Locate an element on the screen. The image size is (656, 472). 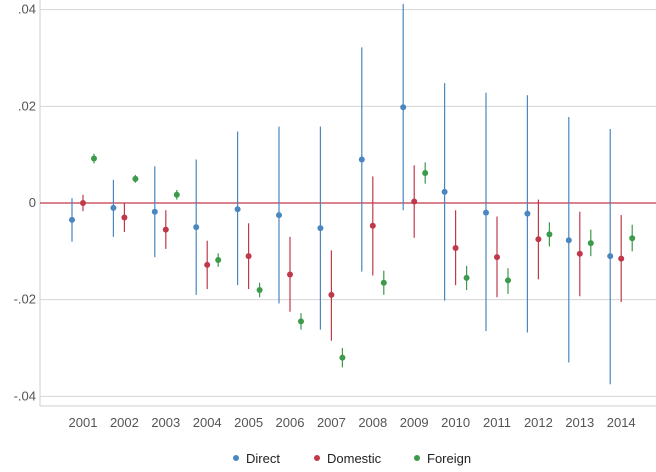
x-tick-label: 2003 is located at coordinates (165, 422).